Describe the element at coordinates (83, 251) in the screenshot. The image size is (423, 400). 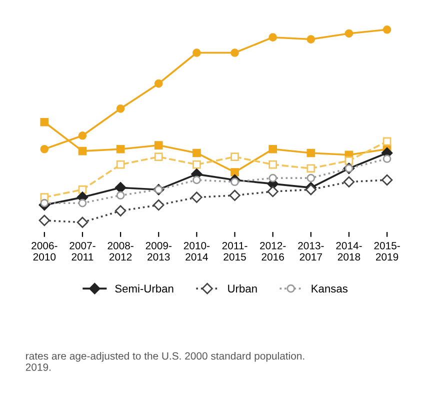
I see `x-tick-label: 2007- 2011` at that location.